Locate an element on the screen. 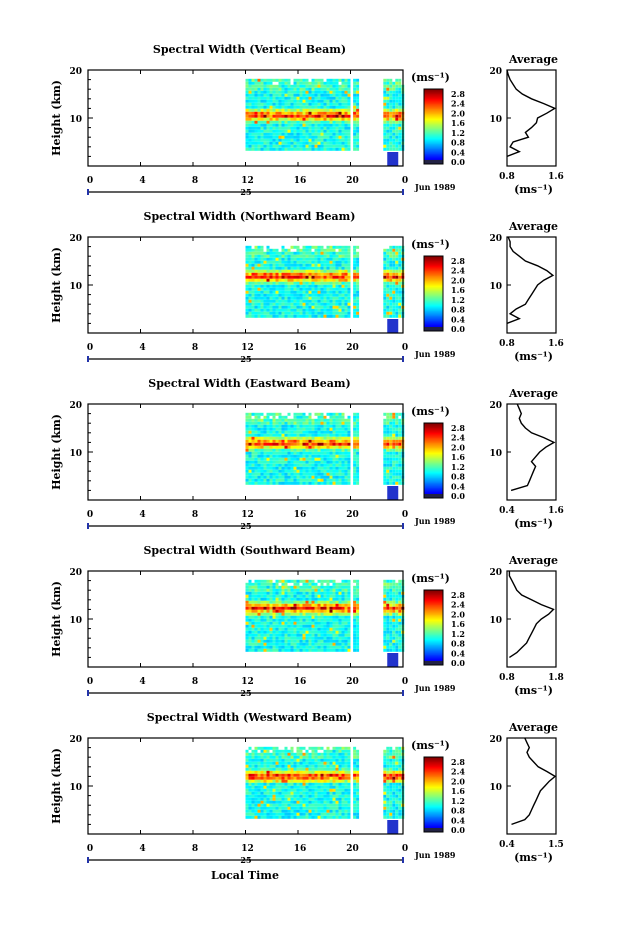 The width and height of the screenshot is (620, 929). x-tick-label: 0 is located at coordinates (405, 348).